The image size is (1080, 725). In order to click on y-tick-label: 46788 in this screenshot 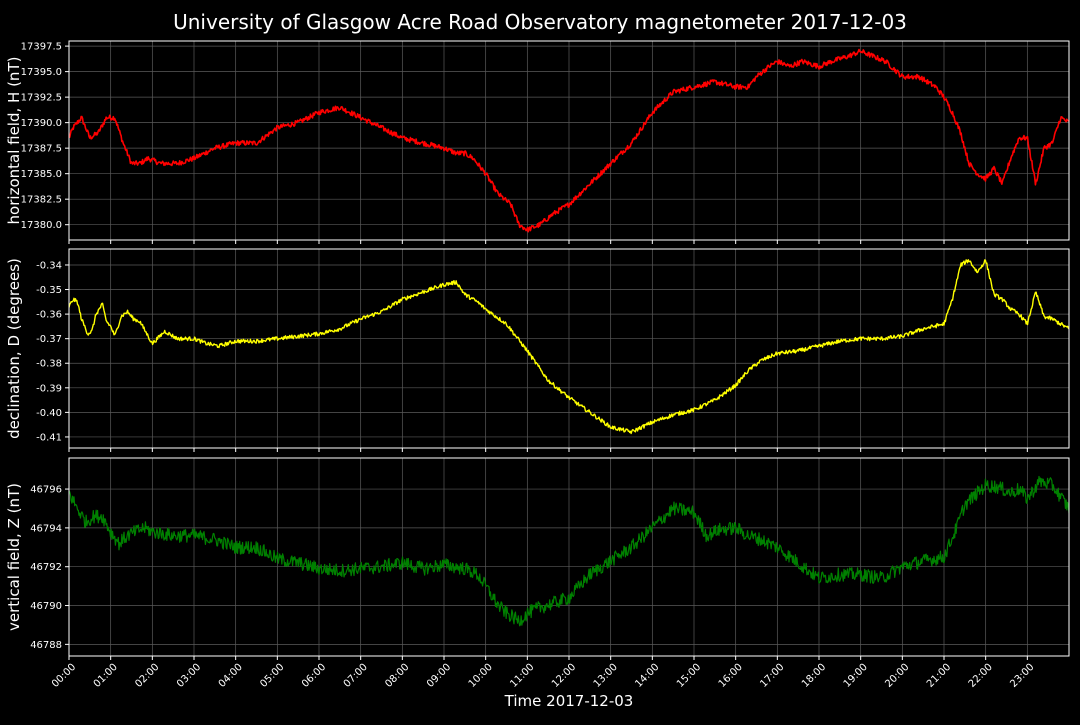, I will do `click(46, 645)`.